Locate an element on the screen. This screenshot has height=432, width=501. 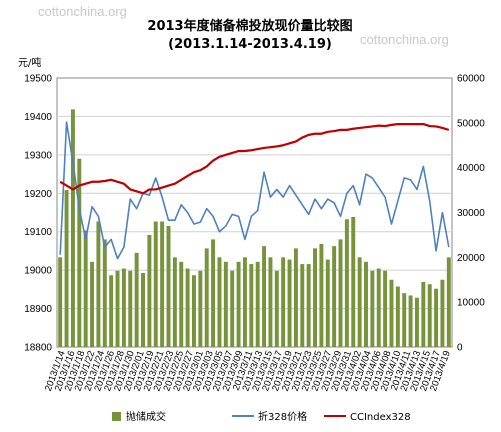
left-axis-unit: 元/吨 is located at coordinates (29, 62).